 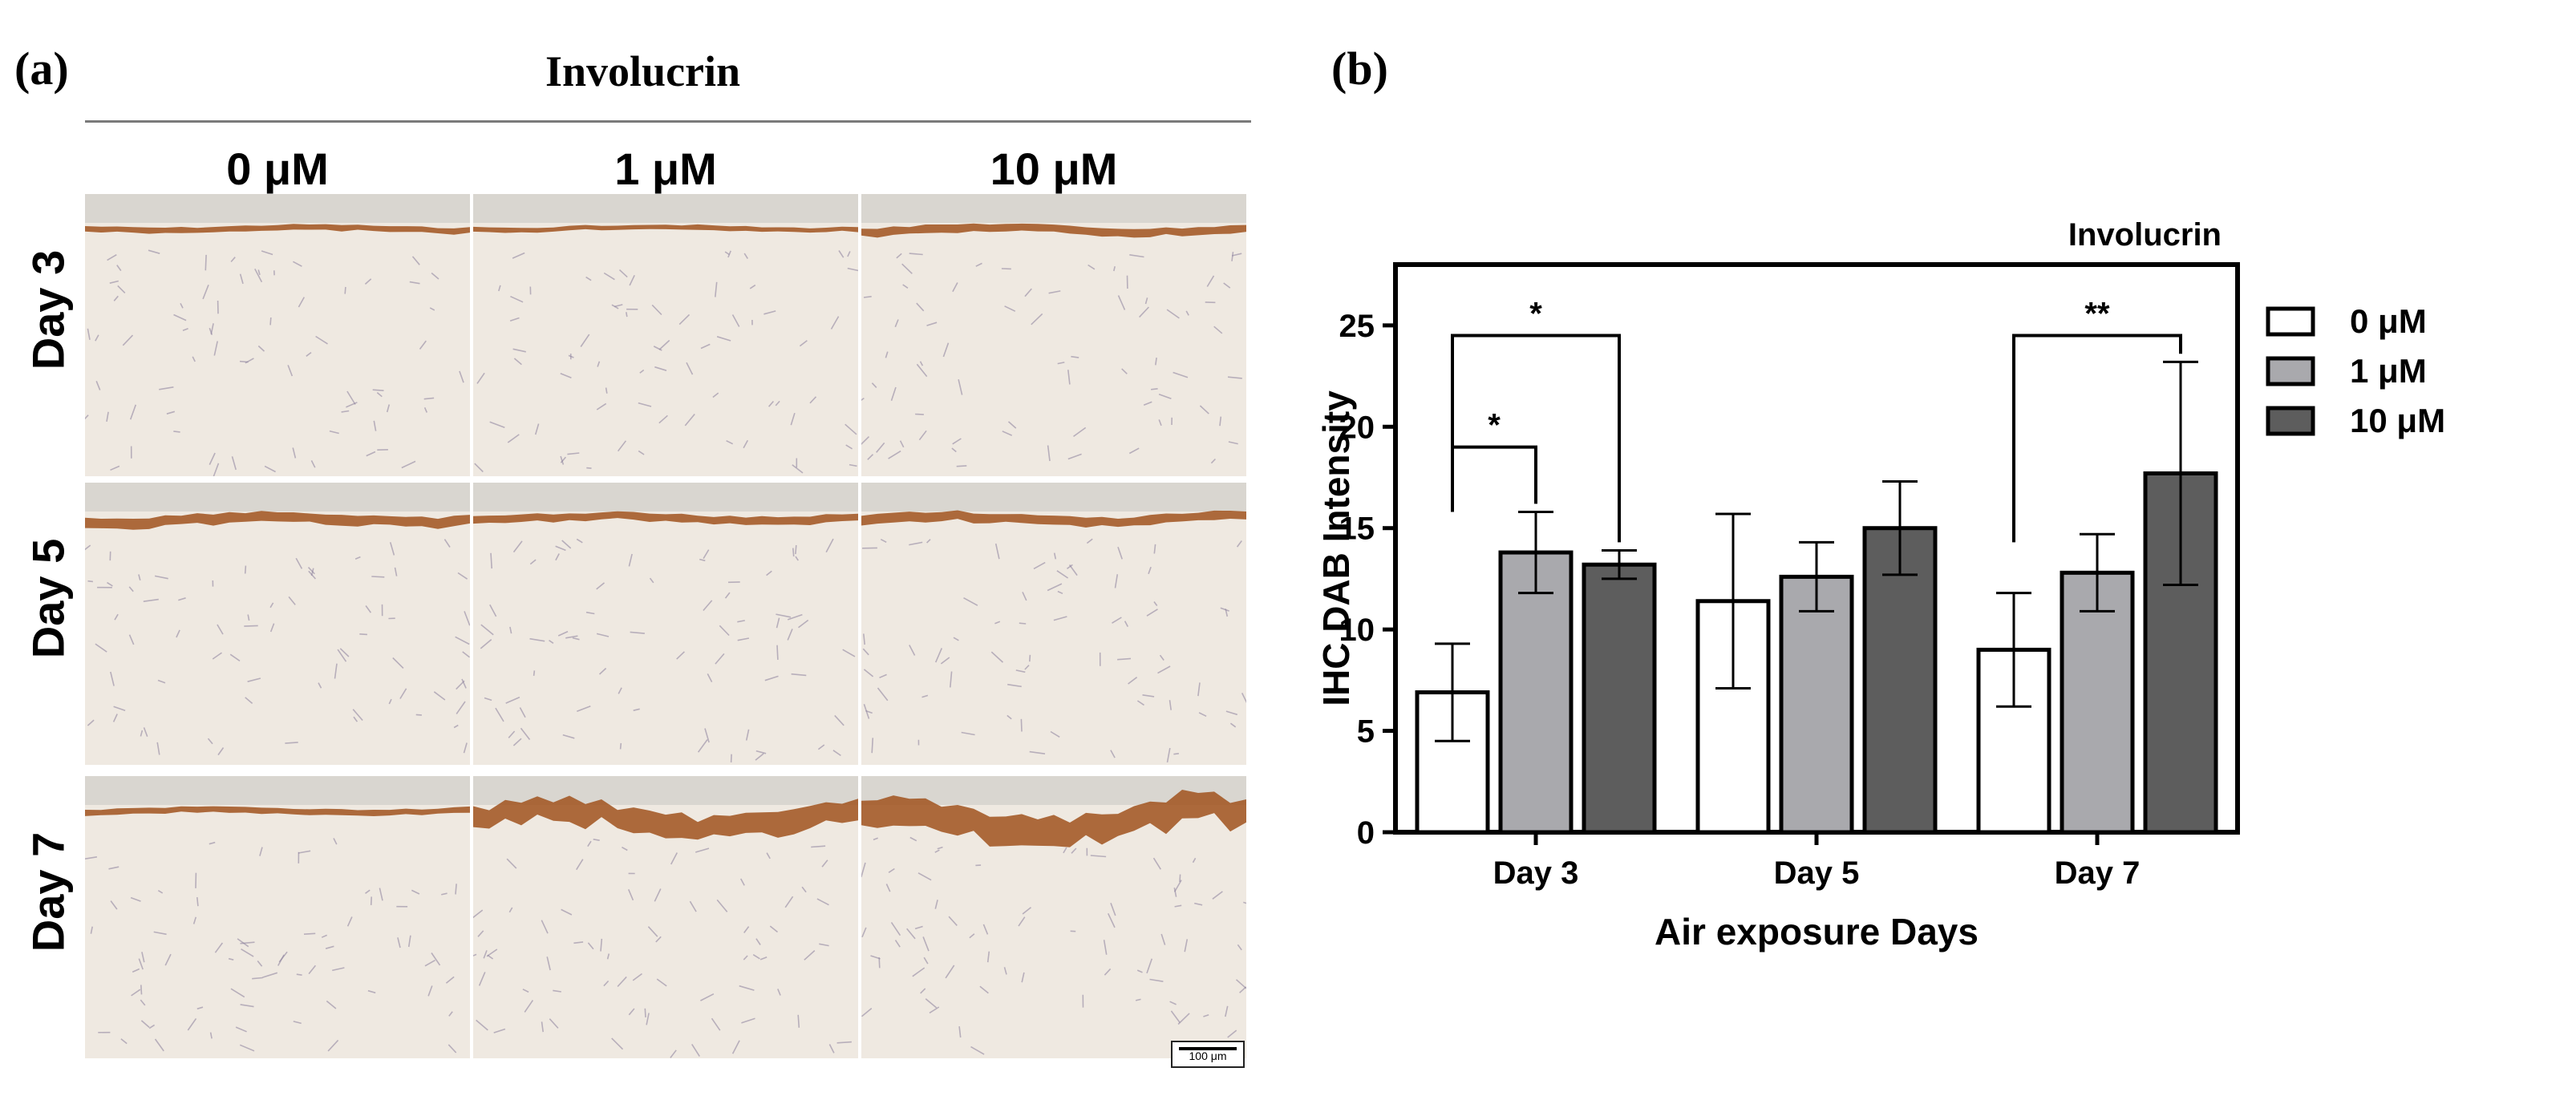 What do you see at coordinates (1208, 1054) in the screenshot?
I see `scale-bar: 100 μm` at bounding box center [1208, 1054].